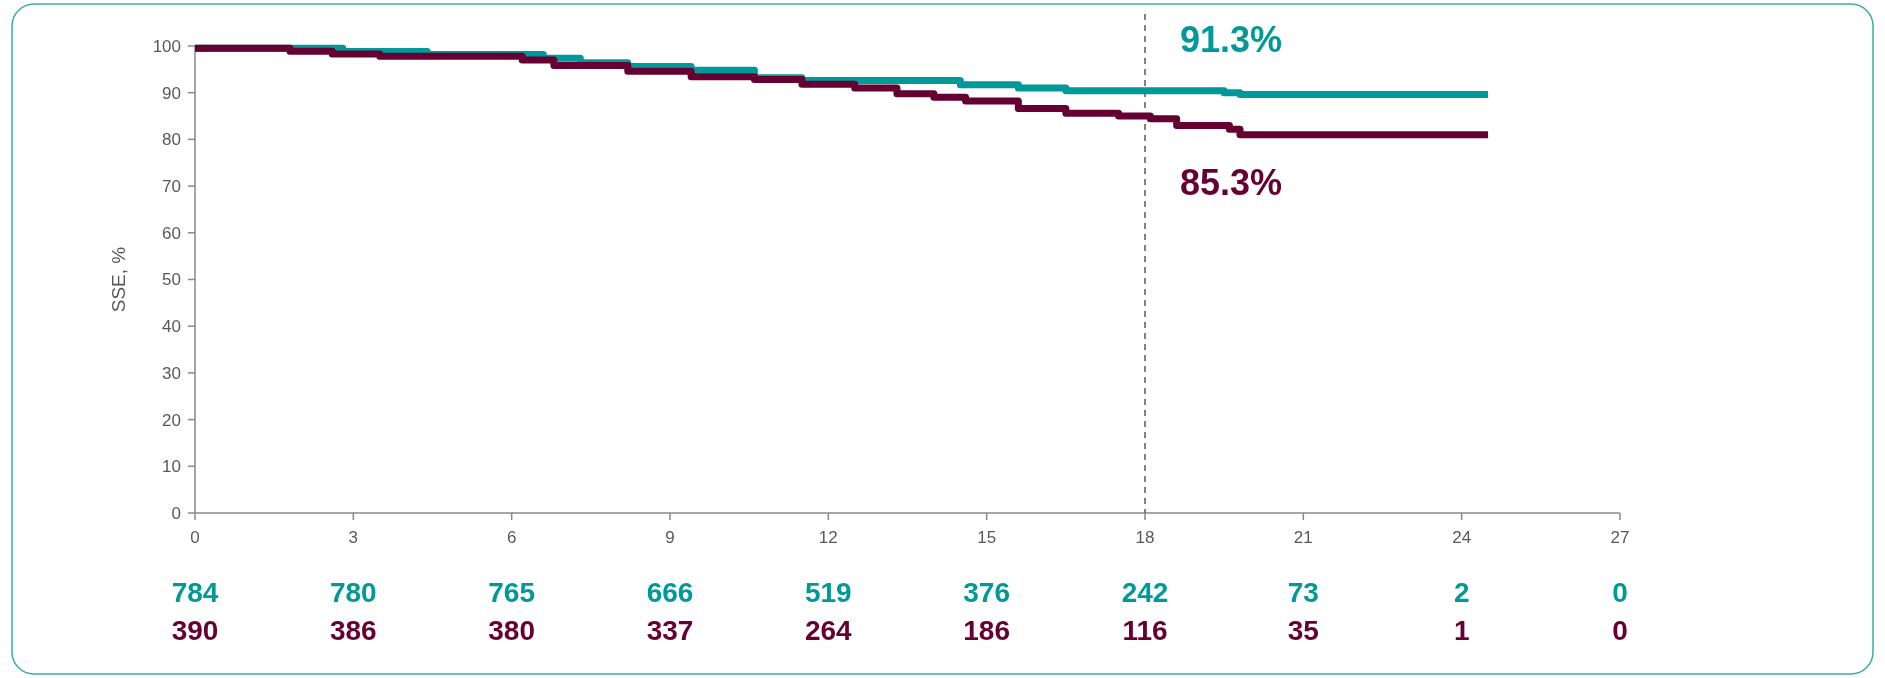  Describe the element at coordinates (1620, 537) in the screenshot. I see `x-tick-label: 27` at that location.